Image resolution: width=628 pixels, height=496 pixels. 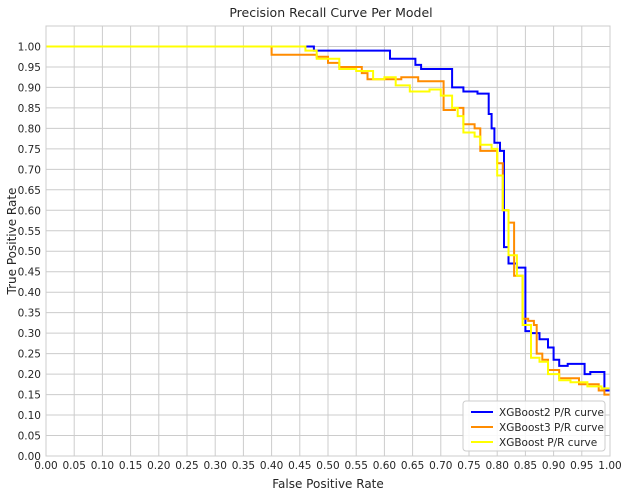 What do you see at coordinates (299, 466) in the screenshot?
I see `x-tick-label: 0.45` at bounding box center [299, 466].